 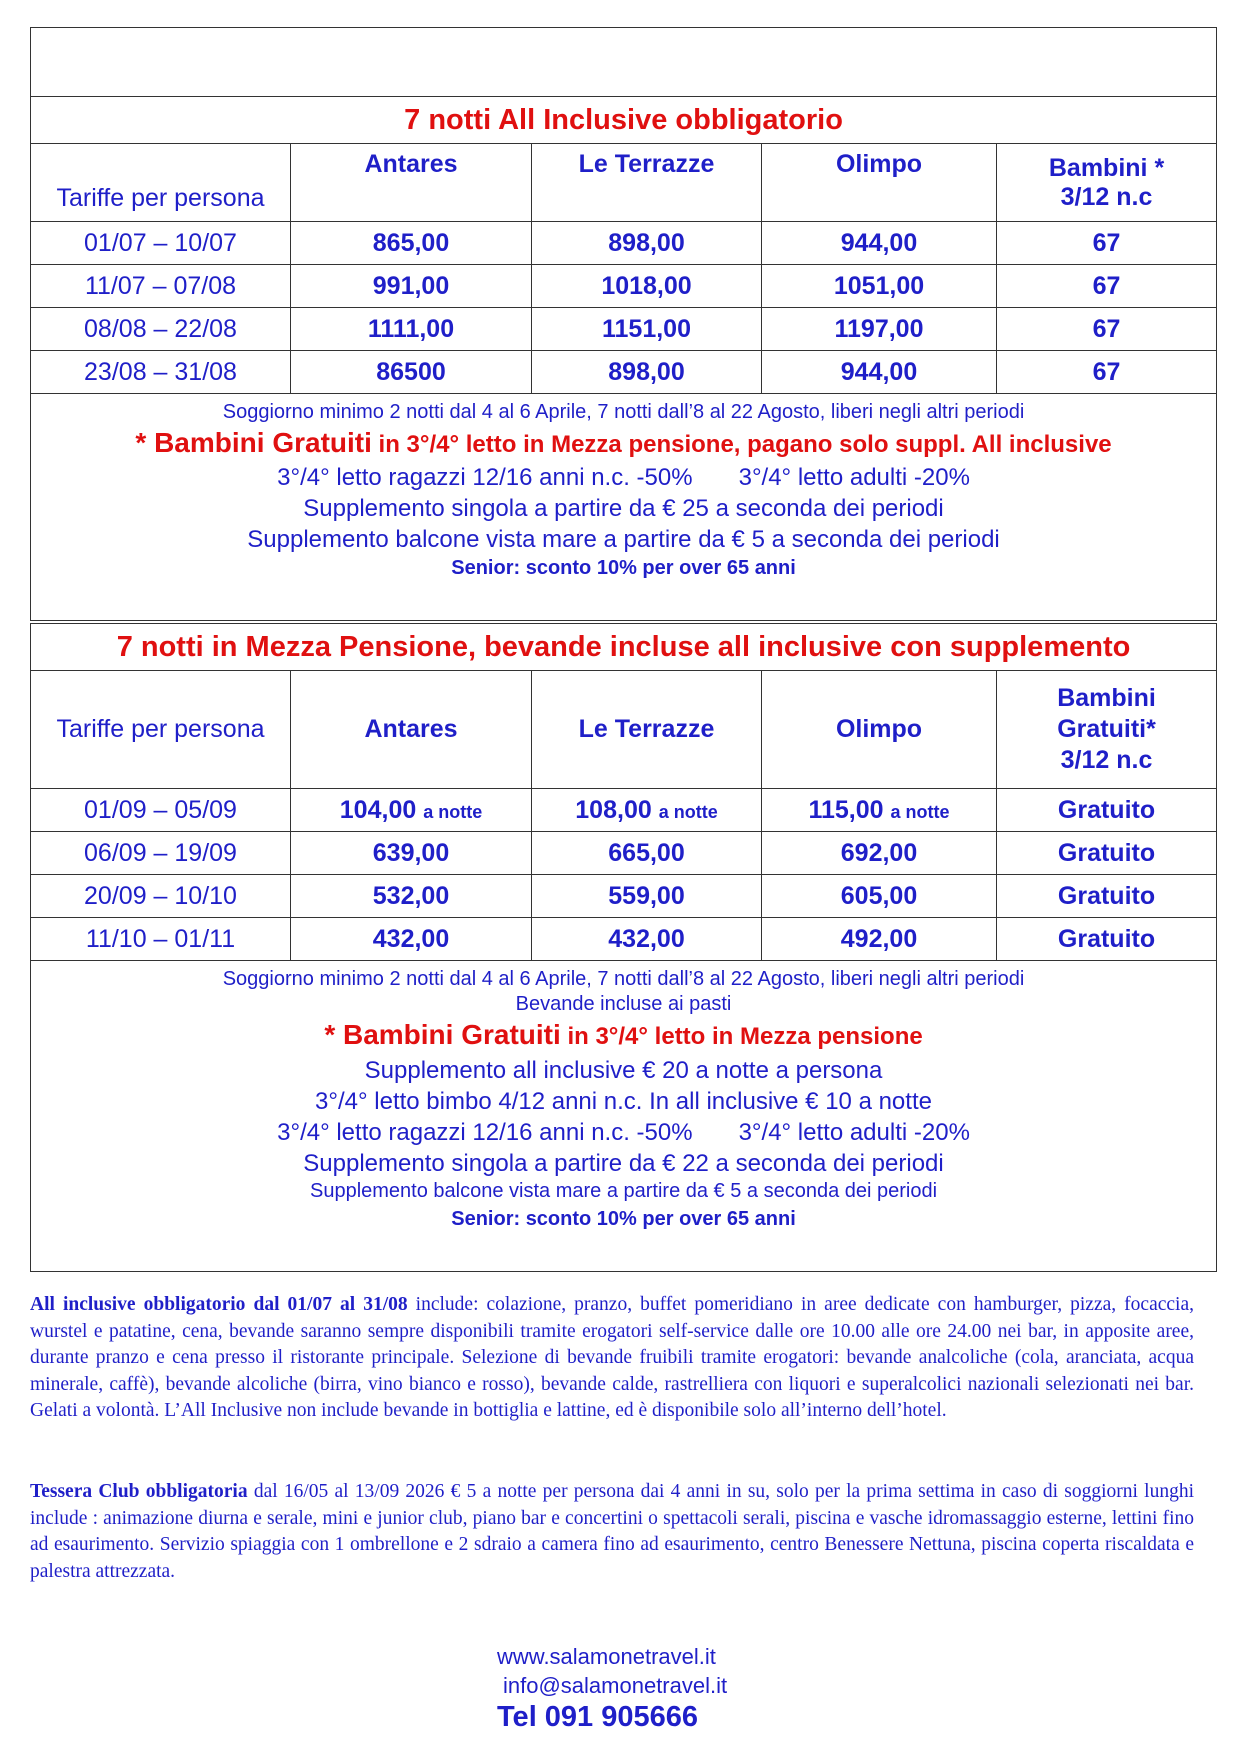 I want to click on price-antares: 104,00 a notte, so click(x=411, y=810).